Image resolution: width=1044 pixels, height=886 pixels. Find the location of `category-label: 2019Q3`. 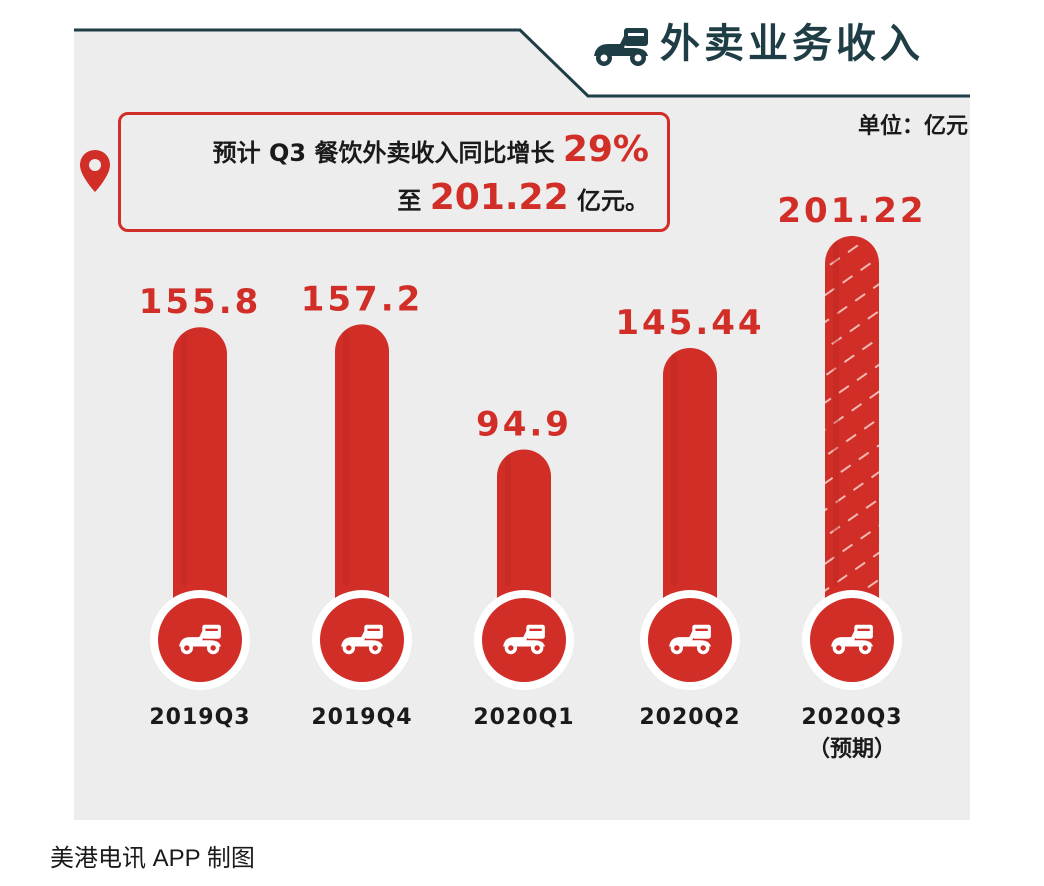

category-label: 2019Q3 is located at coordinates (199, 717).